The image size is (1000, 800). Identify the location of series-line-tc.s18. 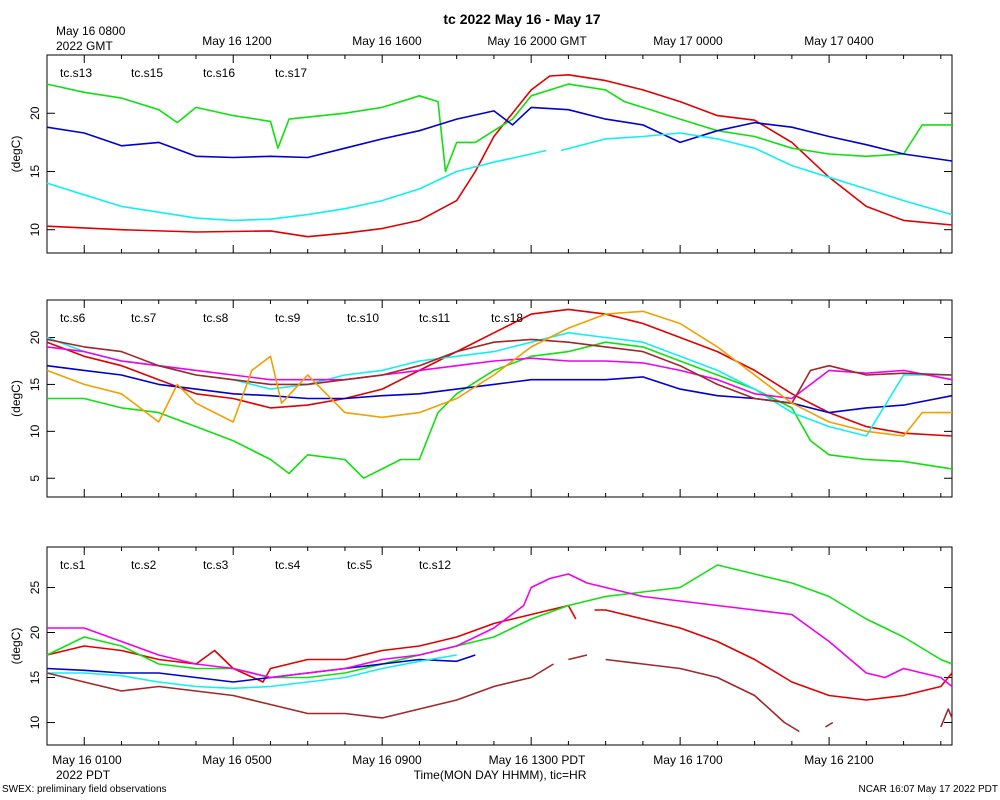
(499, 373).